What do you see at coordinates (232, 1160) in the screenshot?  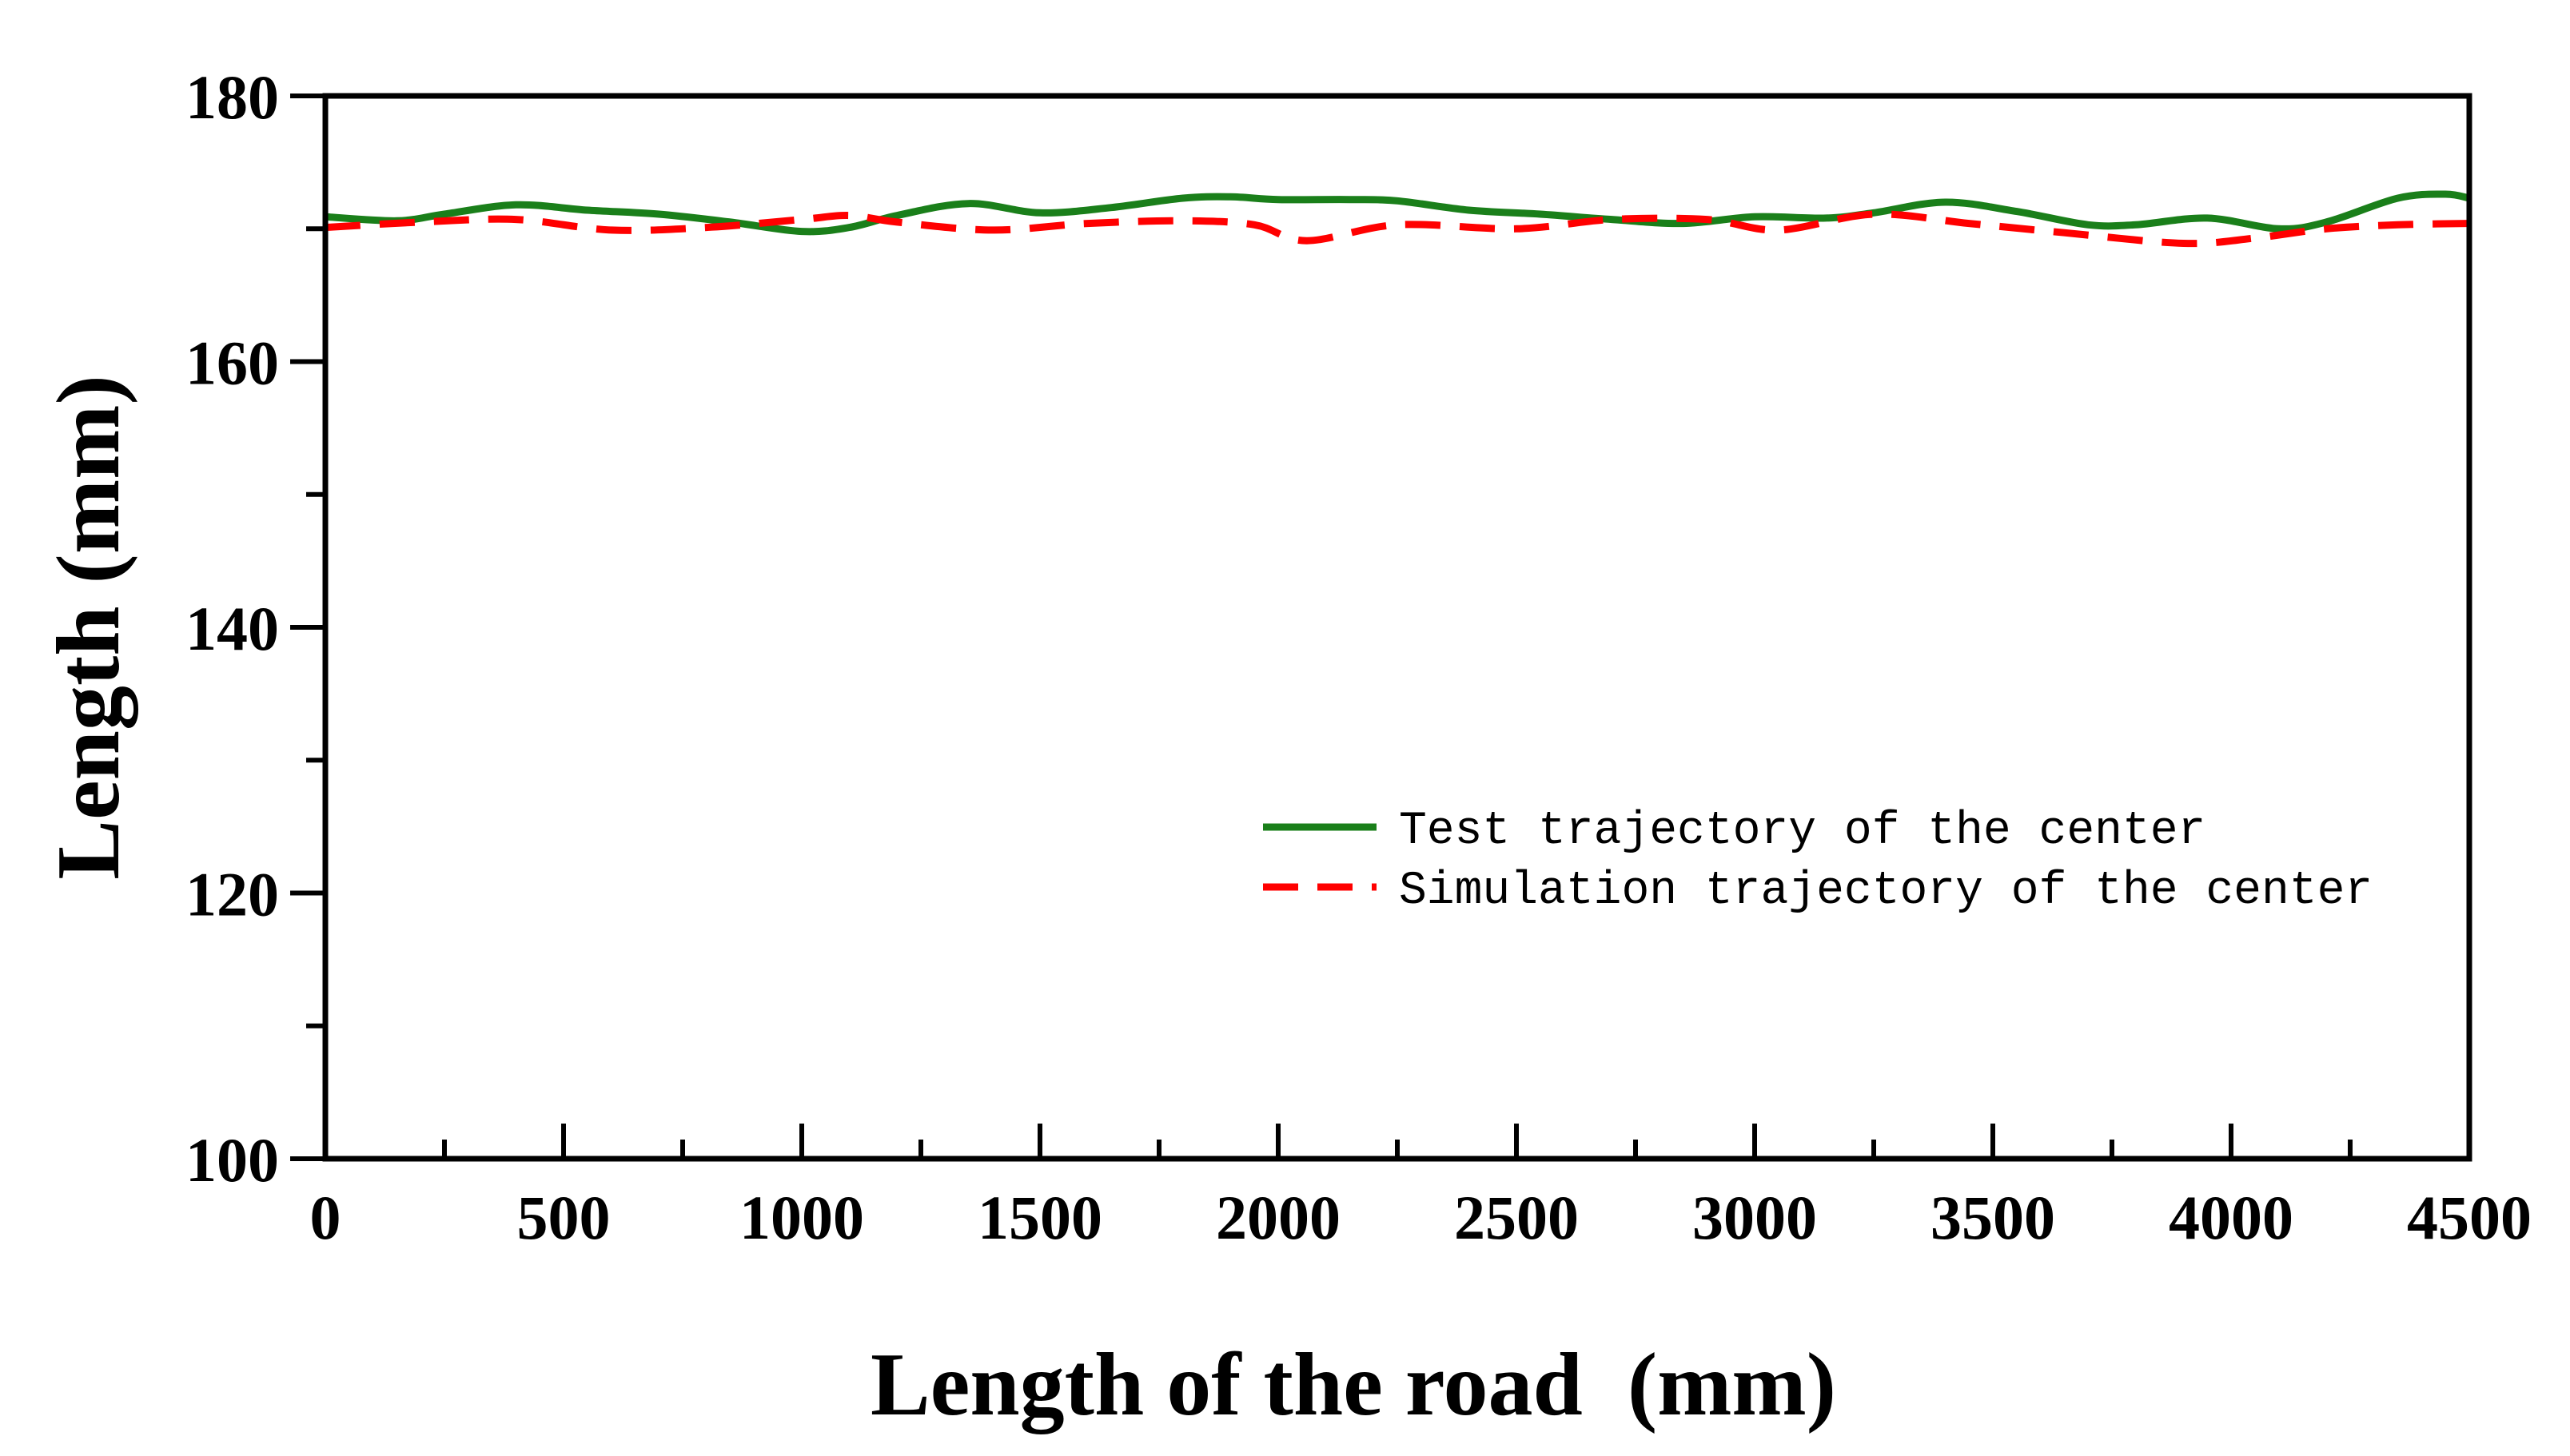 I see `y-tick-label: 100` at bounding box center [232, 1160].